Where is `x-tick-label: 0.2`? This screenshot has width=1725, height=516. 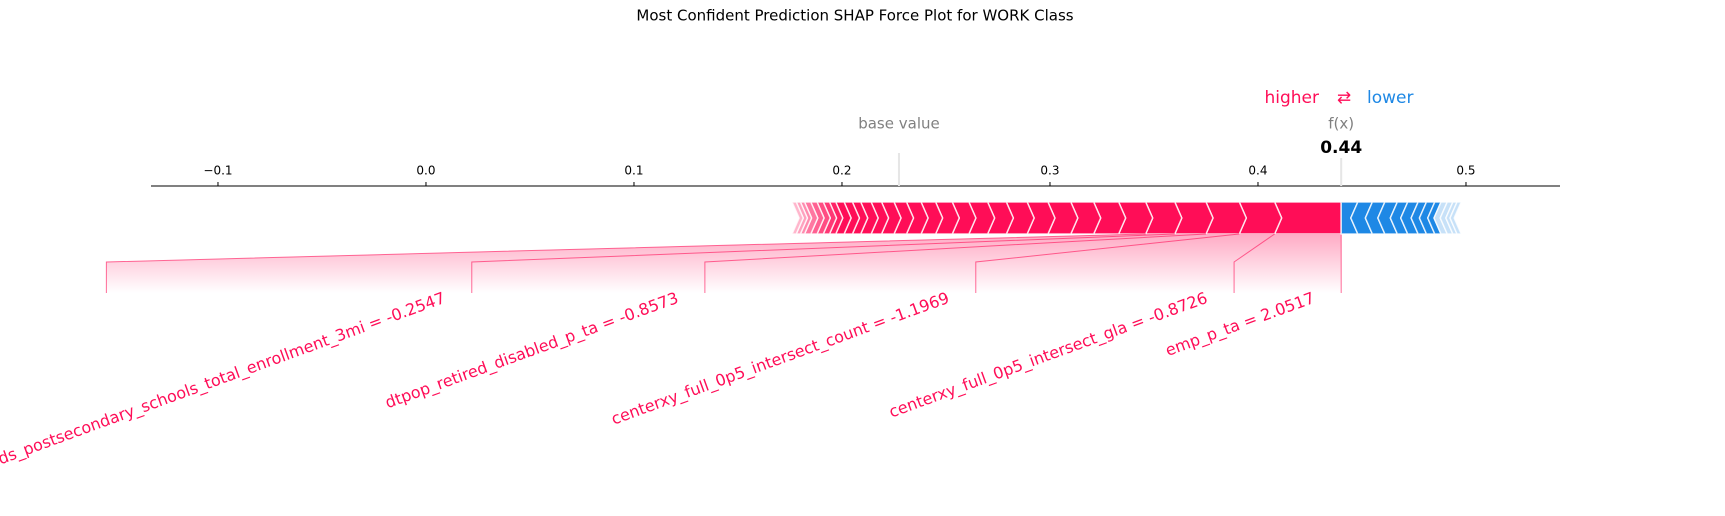
x-tick-label: 0.2 is located at coordinates (841, 171).